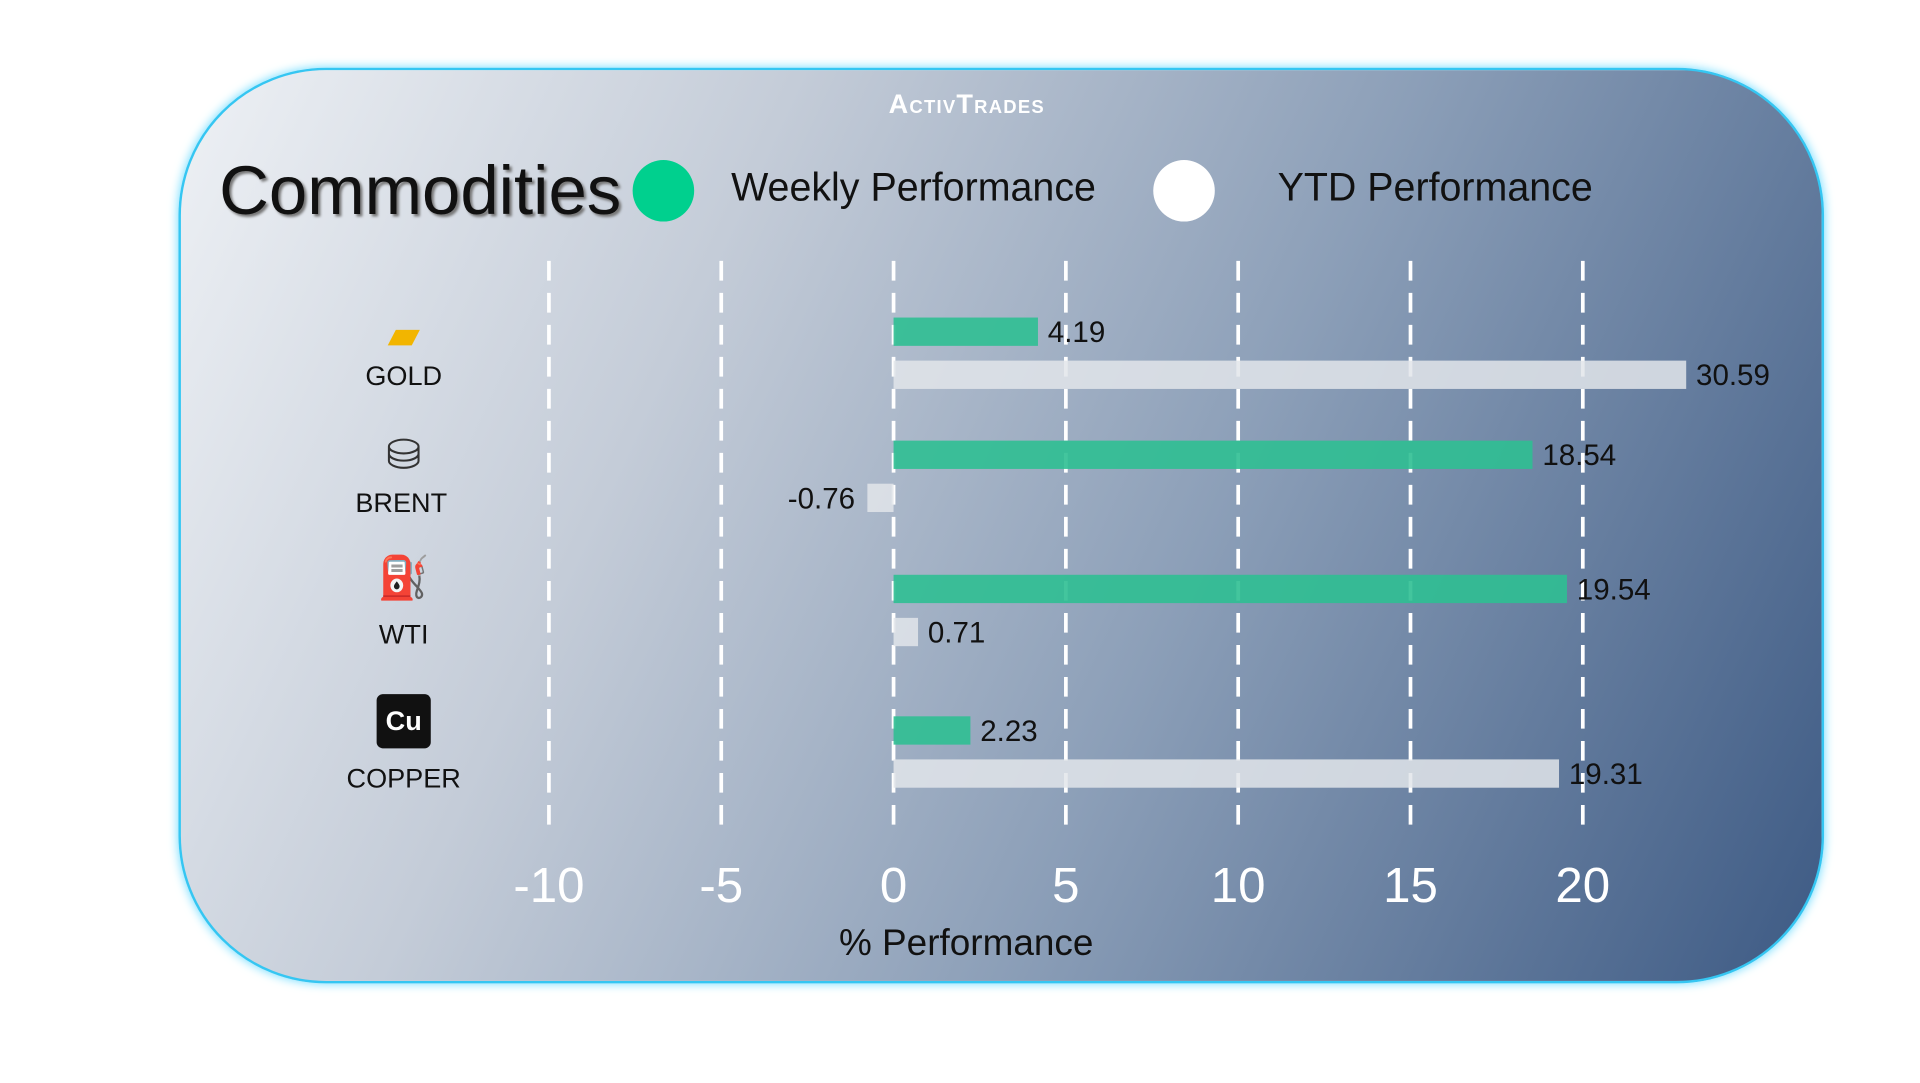  What do you see at coordinates (1290, 374) in the screenshot?
I see `bar-ytd-gold` at bounding box center [1290, 374].